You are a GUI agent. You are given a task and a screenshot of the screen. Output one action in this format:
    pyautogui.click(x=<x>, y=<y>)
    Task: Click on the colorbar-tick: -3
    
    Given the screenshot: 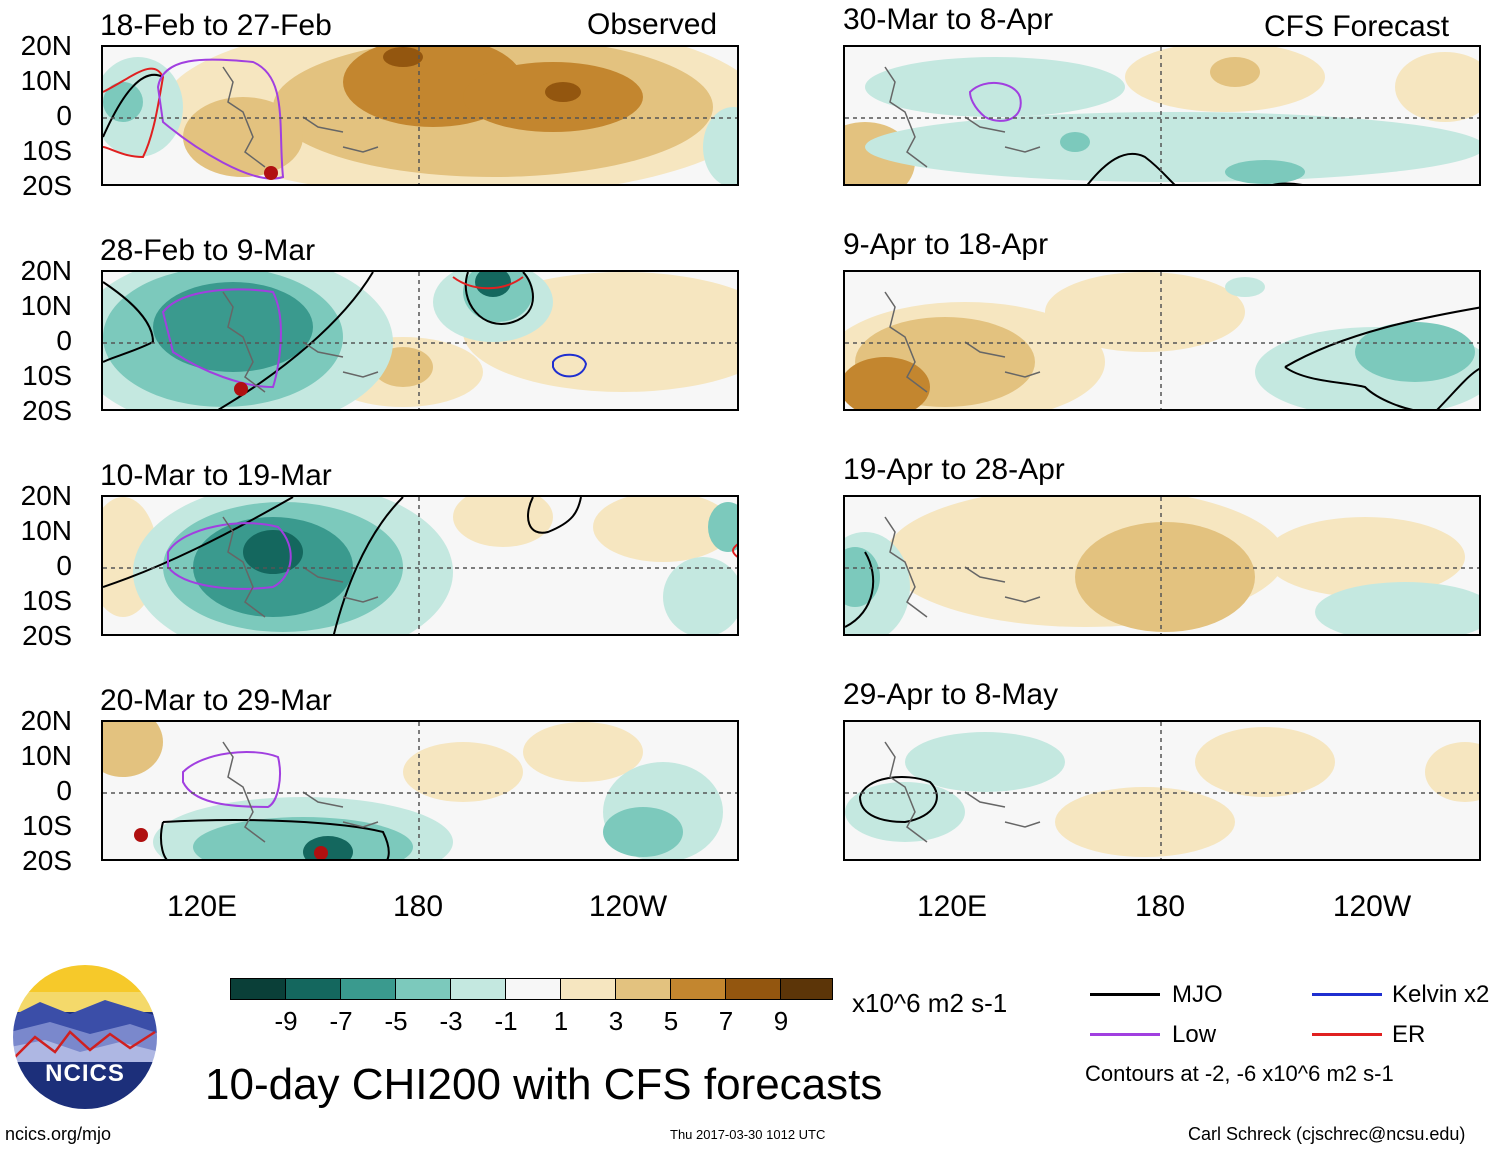 What is the action you would take?
    pyautogui.click(x=451, y=1021)
    